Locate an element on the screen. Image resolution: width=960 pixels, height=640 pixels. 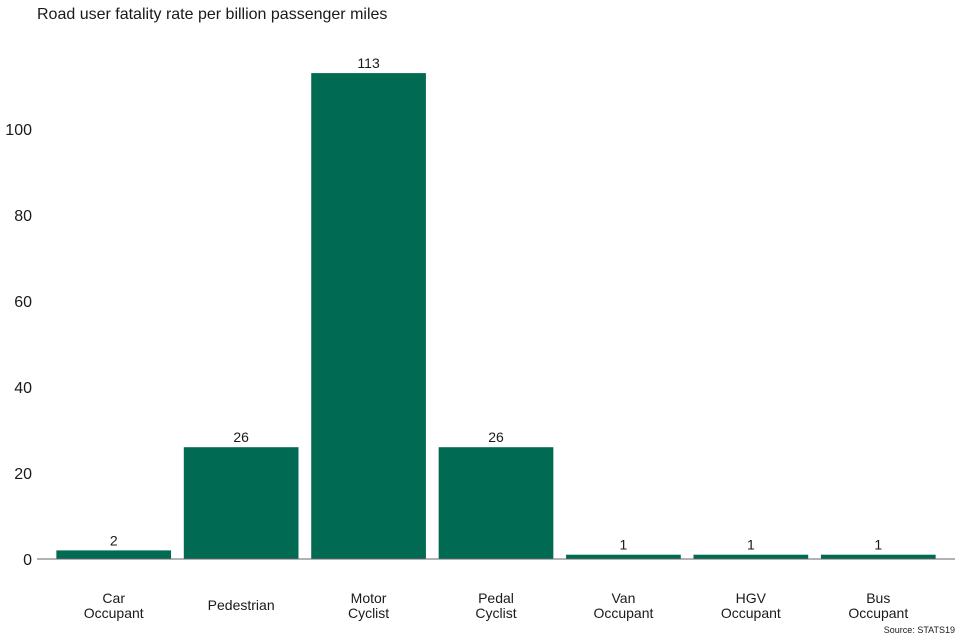
data-label: 2 is located at coordinates (114, 540).